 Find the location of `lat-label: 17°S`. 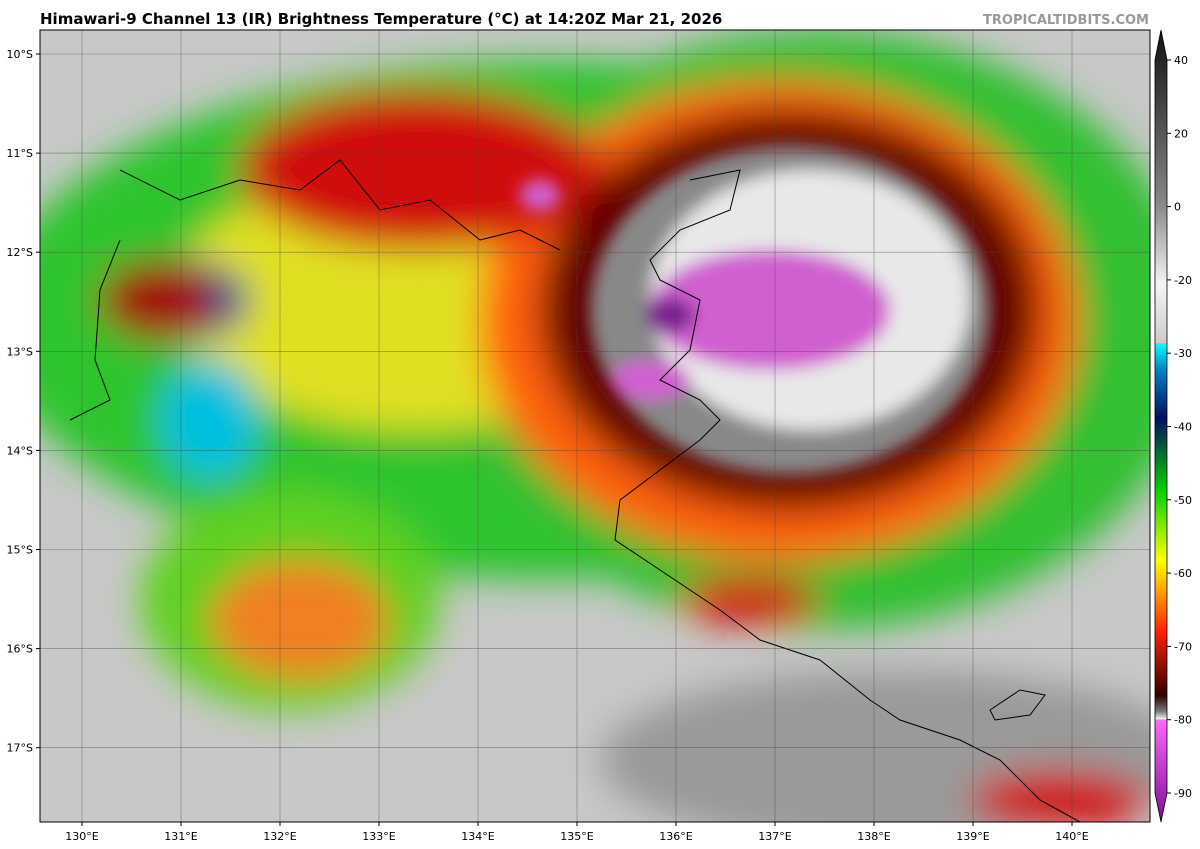

lat-label: 17°S is located at coordinates (20, 748).